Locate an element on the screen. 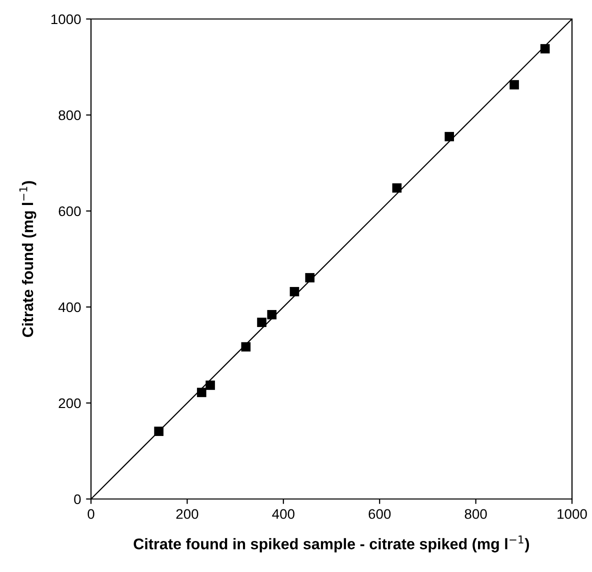 The width and height of the screenshot is (592, 572). x-tick-label: 0 is located at coordinates (91, 514).